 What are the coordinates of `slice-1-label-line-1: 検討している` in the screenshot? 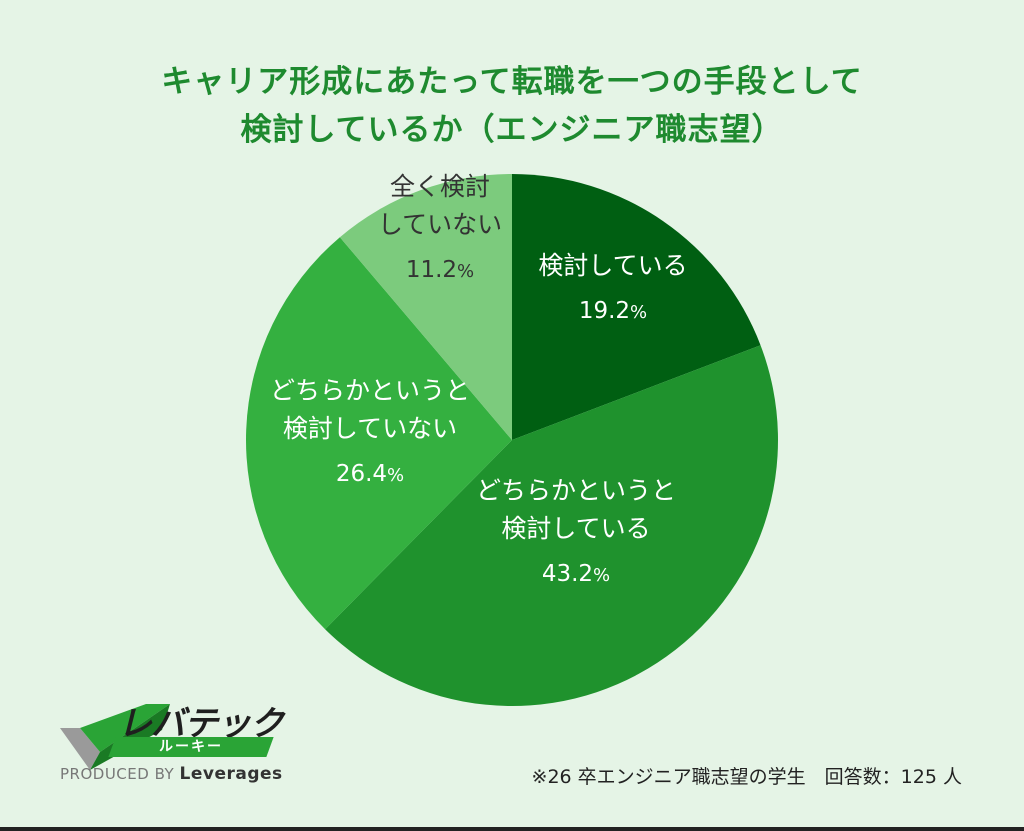 It's located at (612, 265).